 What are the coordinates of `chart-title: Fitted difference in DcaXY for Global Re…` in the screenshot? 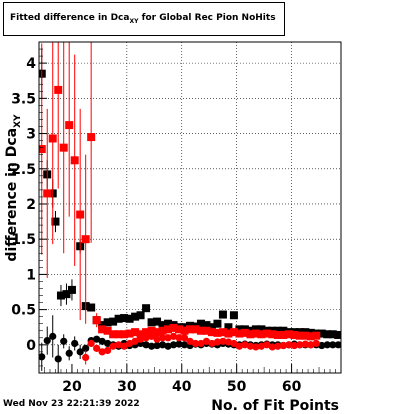 It's located at (143, 19).